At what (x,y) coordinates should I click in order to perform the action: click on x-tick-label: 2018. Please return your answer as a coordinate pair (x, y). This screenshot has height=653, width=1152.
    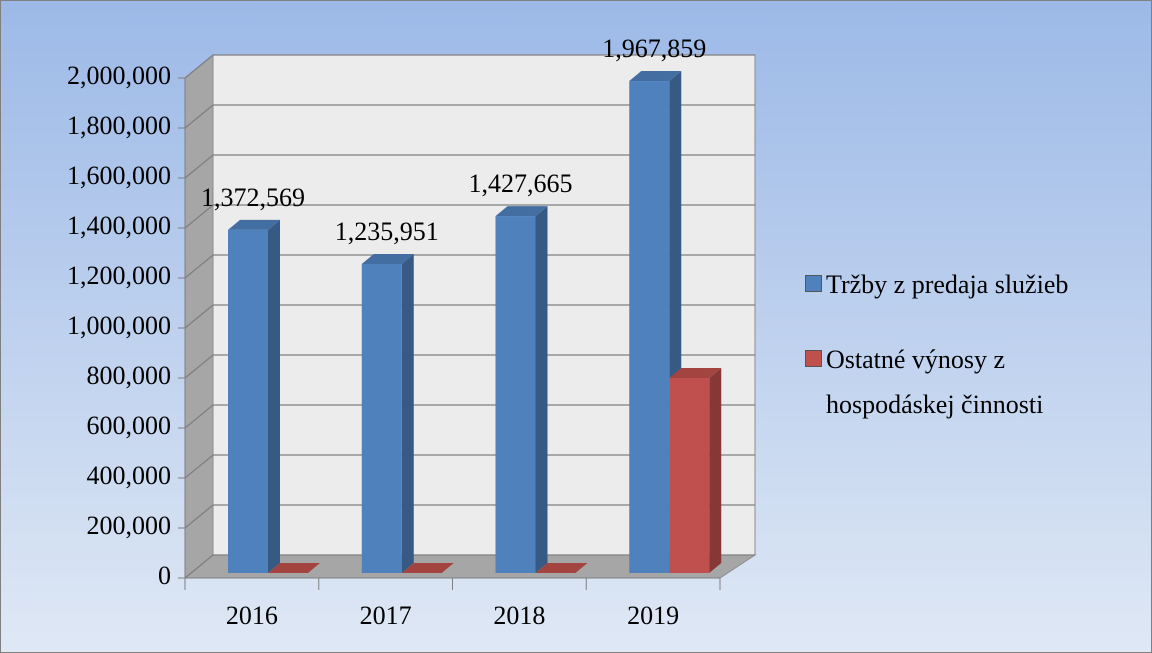
    Looking at the image, I should click on (519, 615).